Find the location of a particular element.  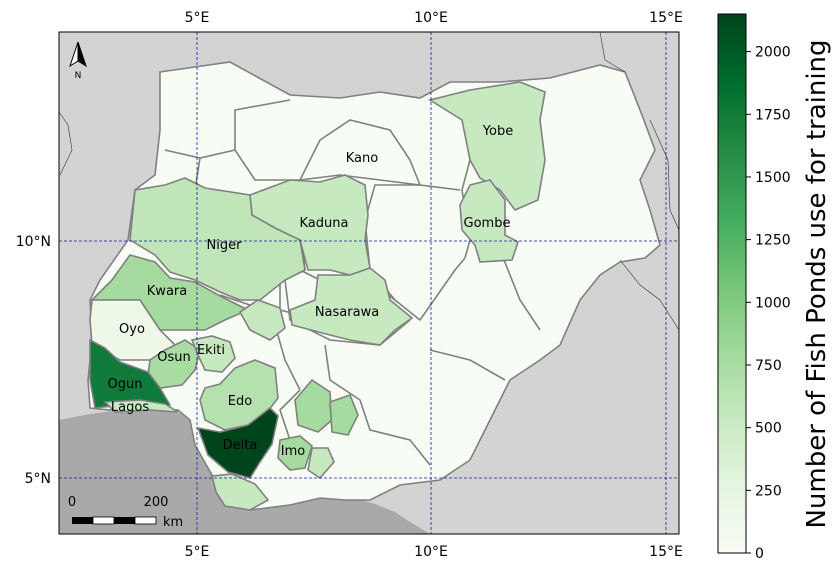

state-bayelsa-rivers is located at coordinates (240, 492).